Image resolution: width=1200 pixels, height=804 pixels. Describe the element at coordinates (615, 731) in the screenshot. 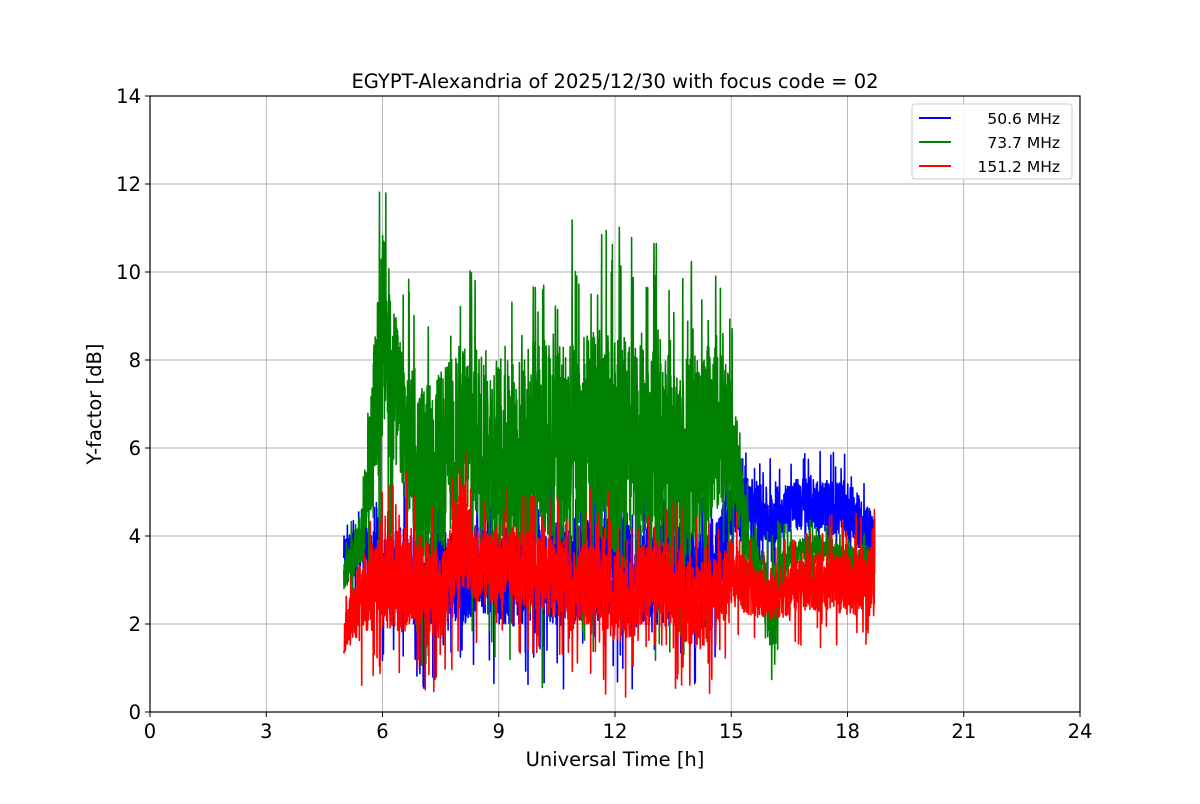

I see `x-tick-label: 12` at that location.